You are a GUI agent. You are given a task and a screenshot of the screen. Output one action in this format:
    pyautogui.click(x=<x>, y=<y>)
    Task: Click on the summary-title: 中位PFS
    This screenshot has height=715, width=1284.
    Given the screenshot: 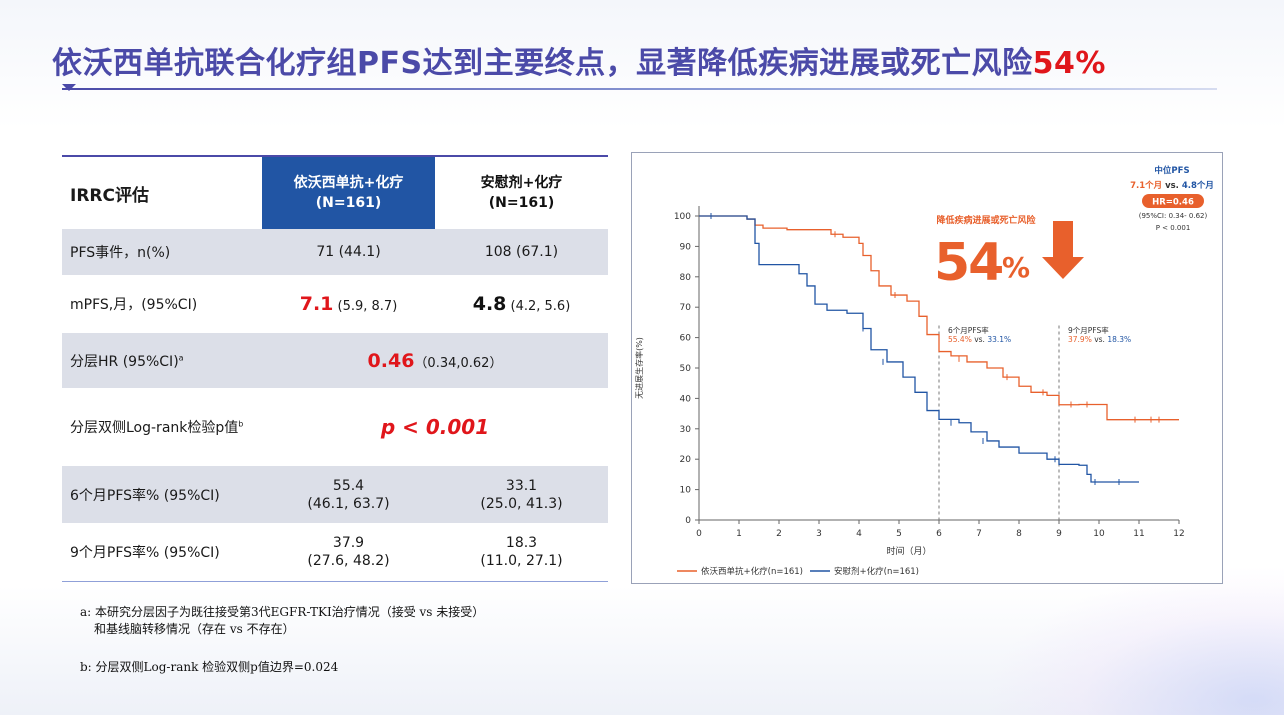 What is the action you would take?
    pyautogui.click(x=1171, y=170)
    